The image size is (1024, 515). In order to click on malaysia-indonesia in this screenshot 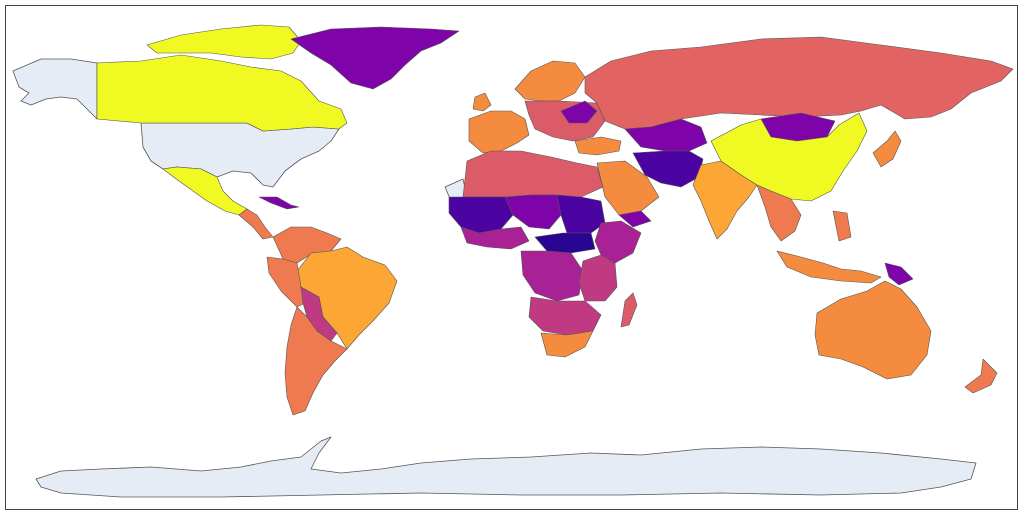, I will do `click(829, 267)`.